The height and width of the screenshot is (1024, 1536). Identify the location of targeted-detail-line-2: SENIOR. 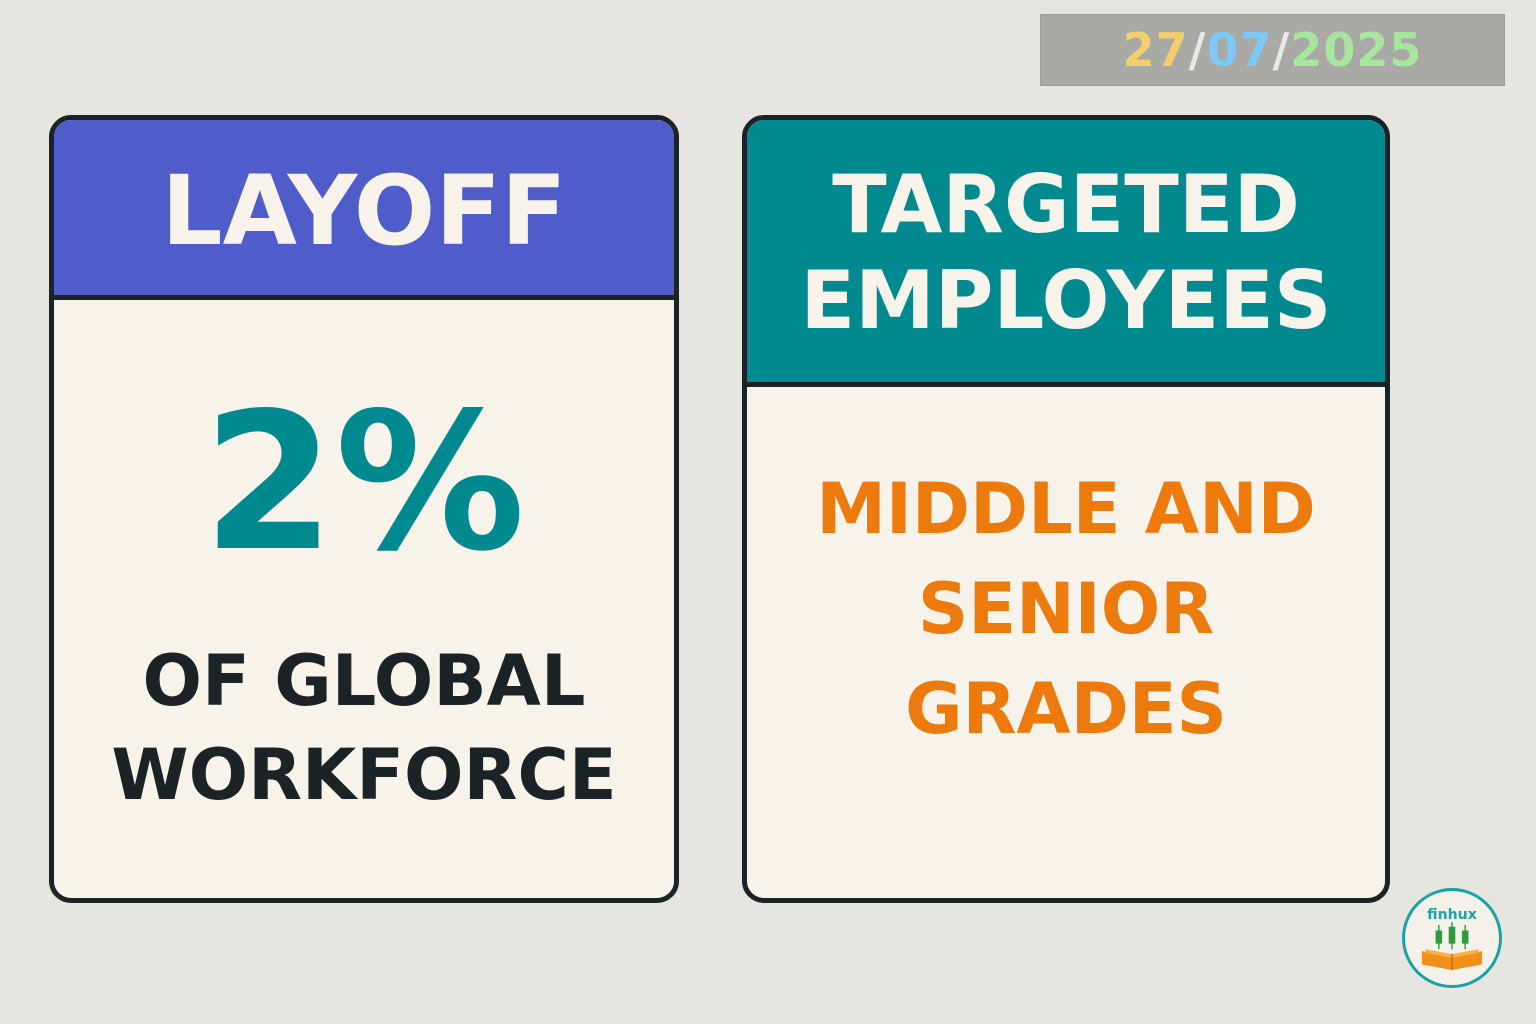
(1066, 609).